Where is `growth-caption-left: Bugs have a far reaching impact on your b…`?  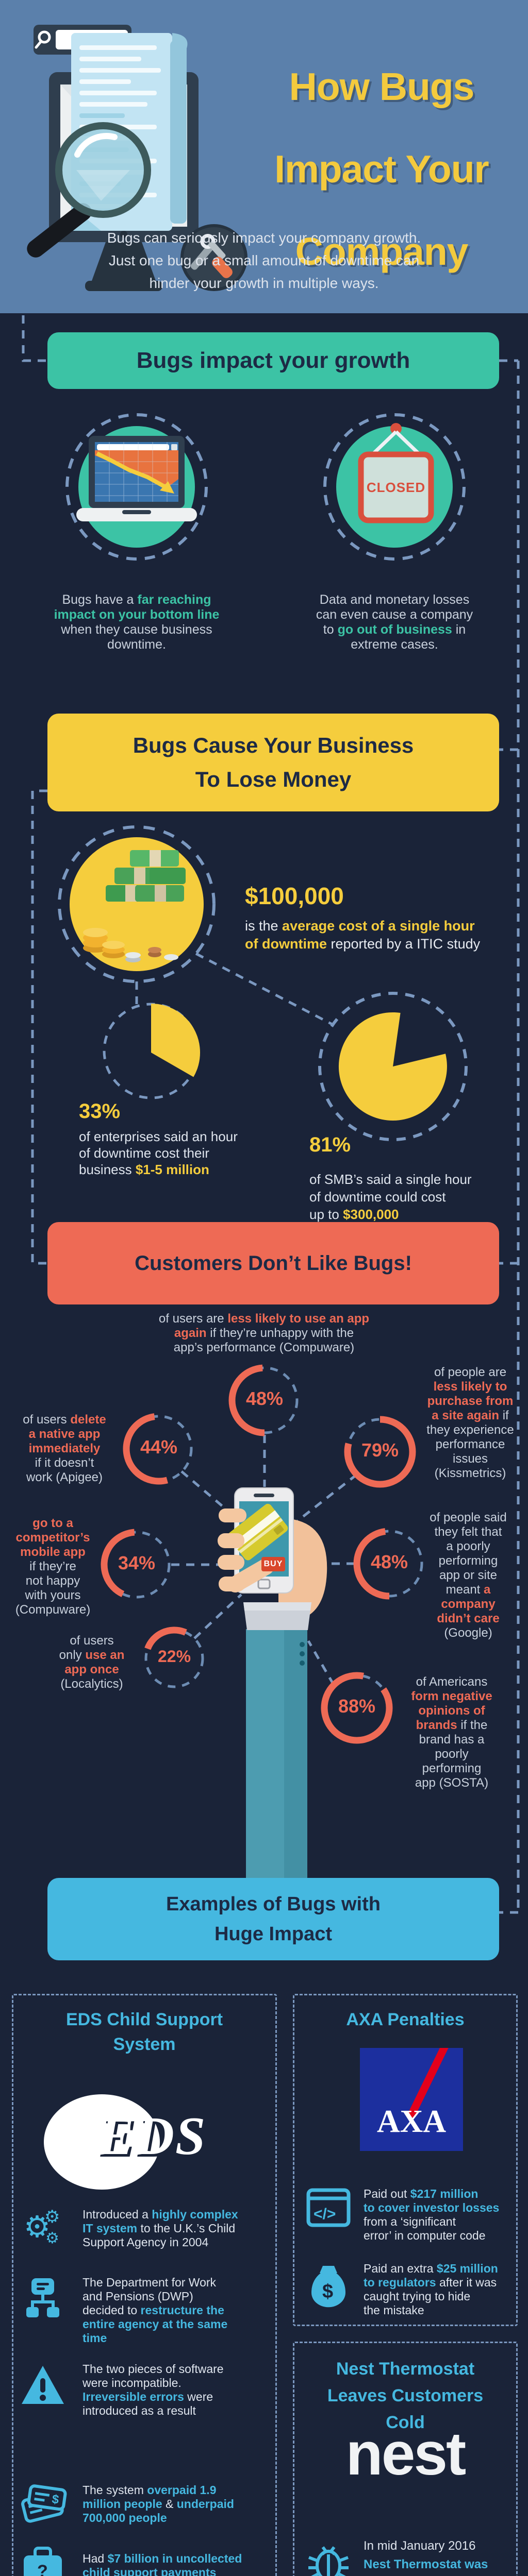 growth-caption-left: Bugs have a far reaching impact on your b… is located at coordinates (137, 622).